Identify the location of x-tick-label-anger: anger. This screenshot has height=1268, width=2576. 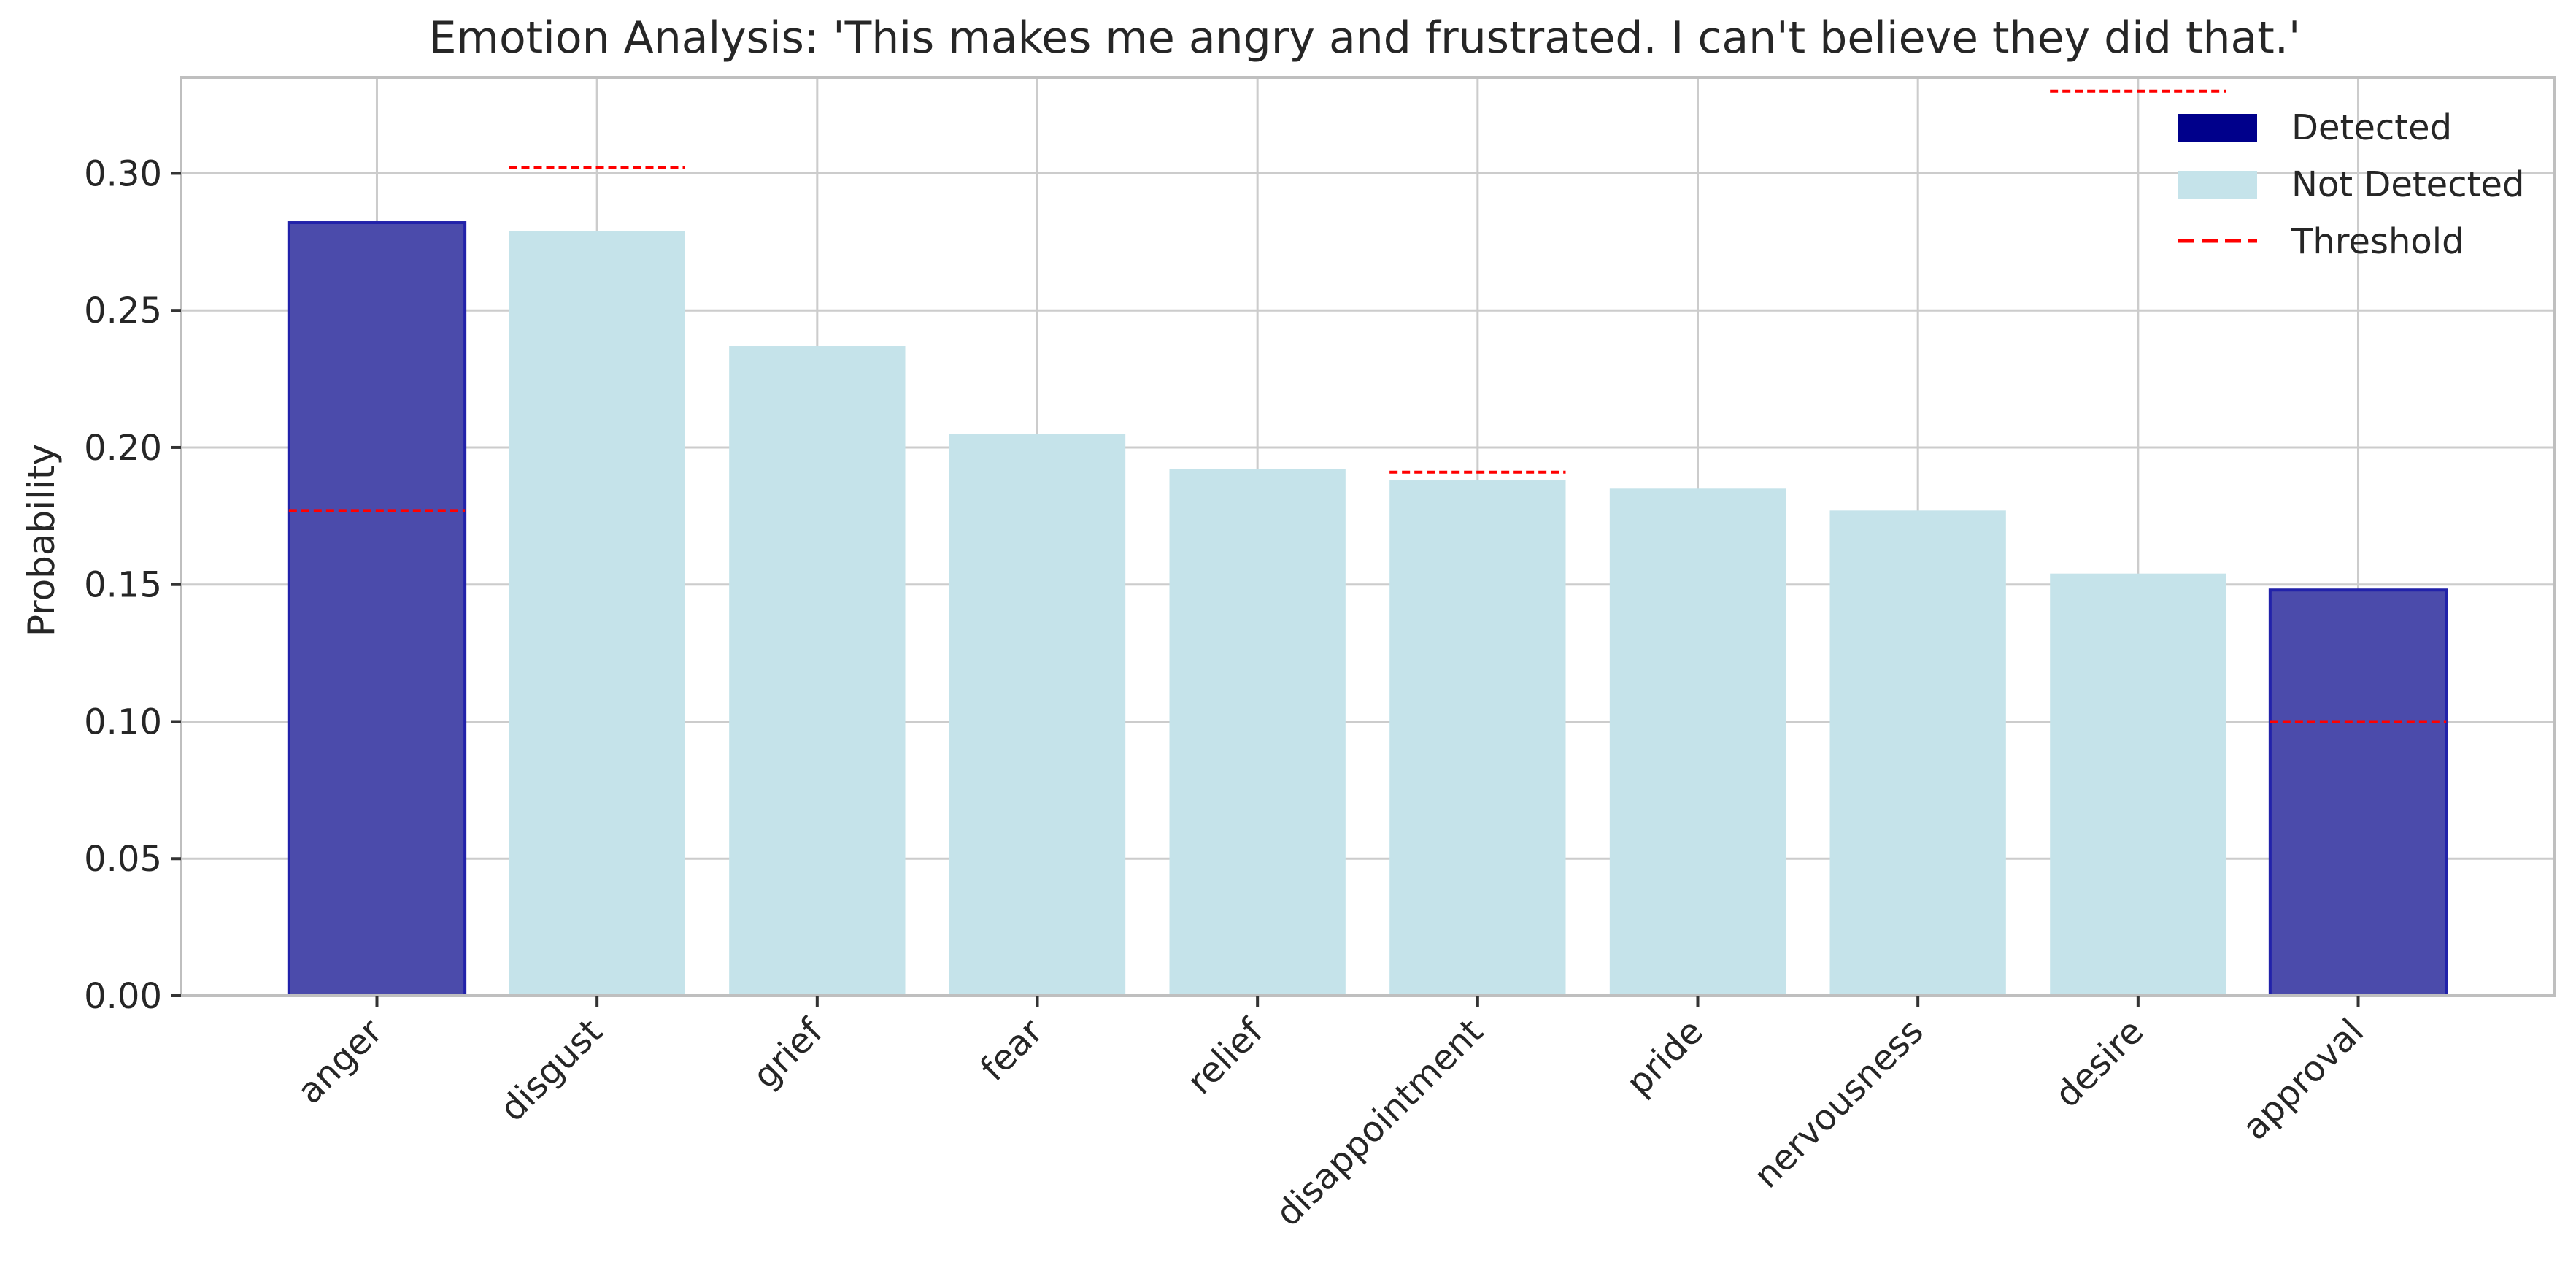
(340, 1061).